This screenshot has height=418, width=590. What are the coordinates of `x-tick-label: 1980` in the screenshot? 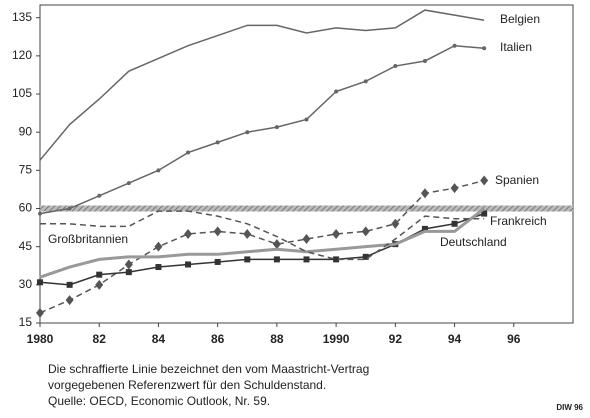 It's located at (40, 339).